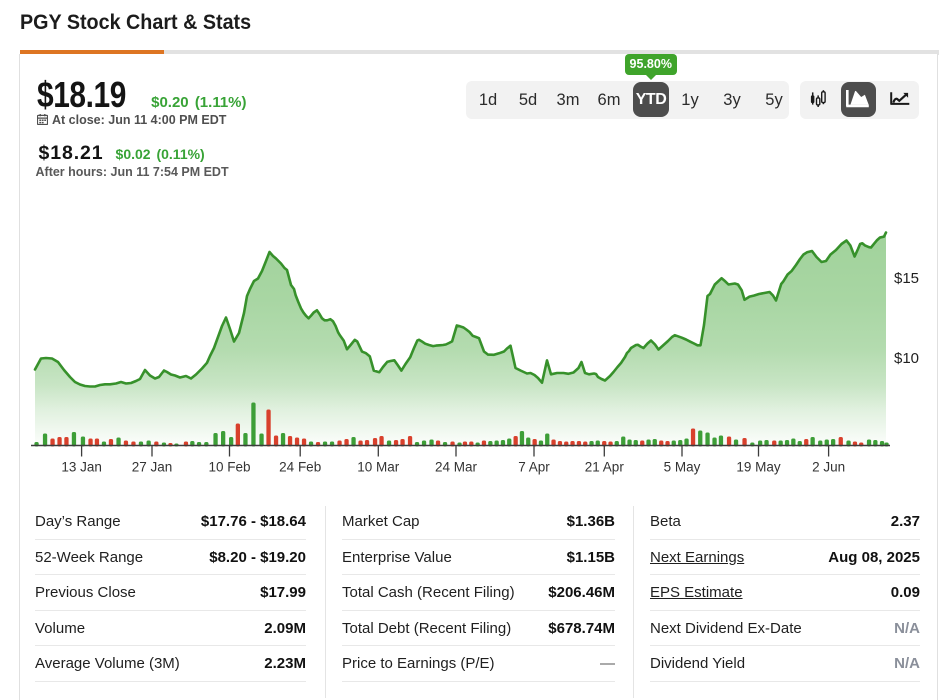  What do you see at coordinates (534, 467) in the screenshot?
I see `svg-text: 7 Apr` at bounding box center [534, 467].